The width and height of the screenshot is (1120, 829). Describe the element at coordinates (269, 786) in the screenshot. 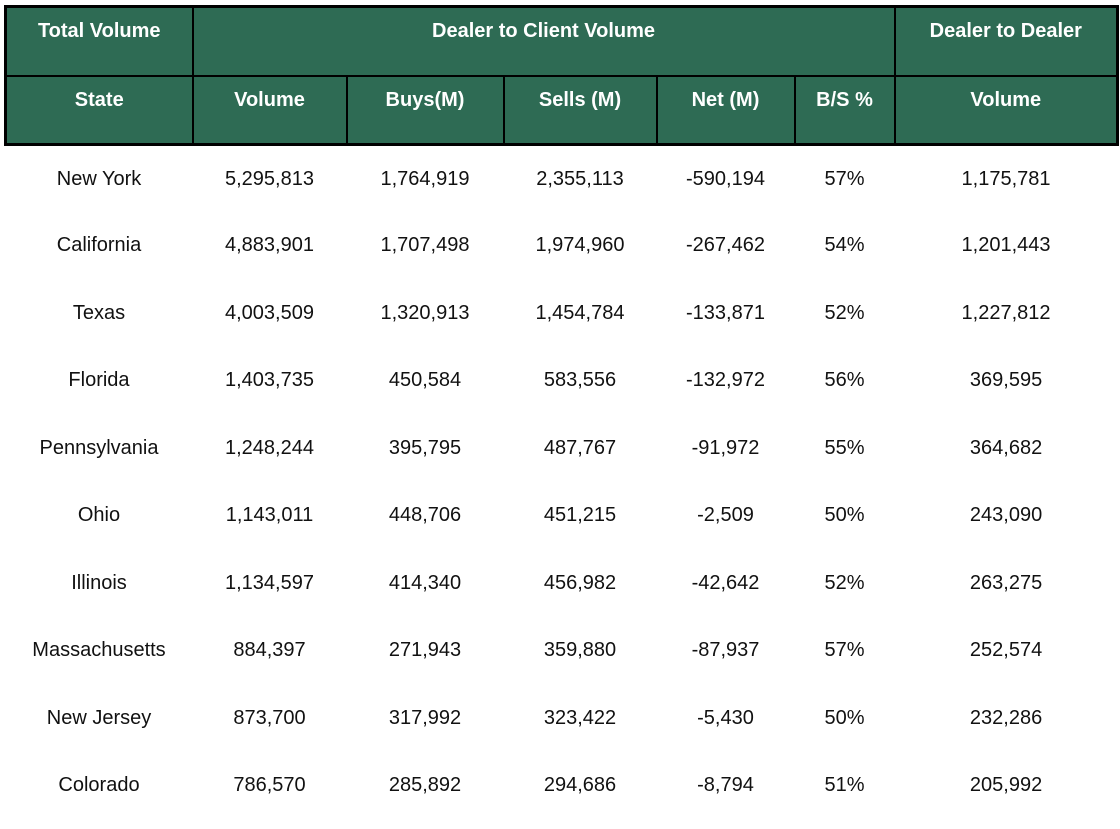

I see `cell-volume: 786,570` at that location.